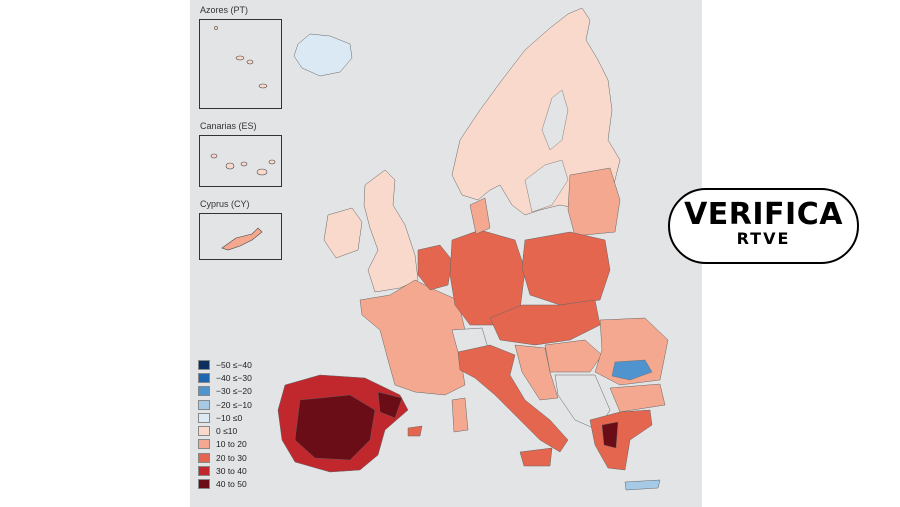 Image resolution: width=900 pixels, height=507 pixels. Describe the element at coordinates (415, 431) in the screenshot. I see `balearics-region` at that location.